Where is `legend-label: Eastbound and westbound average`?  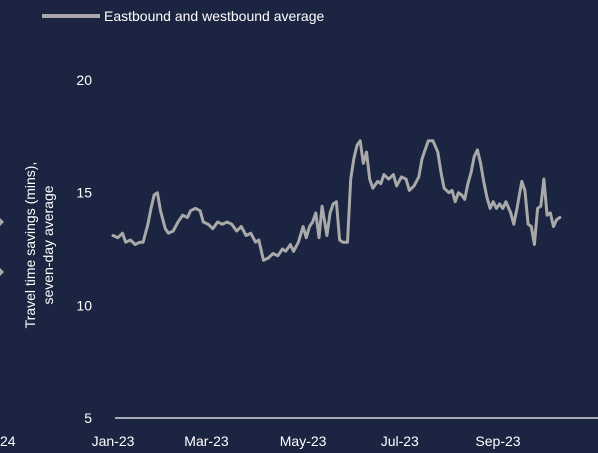
legend-label: Eastbound and westbound average is located at coordinates (214, 16).